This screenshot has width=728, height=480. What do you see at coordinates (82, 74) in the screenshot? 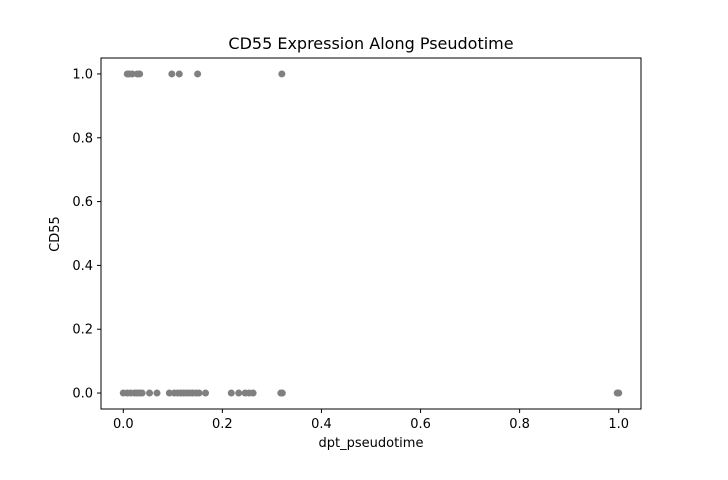
I see `y-tick-label: 1.0` at bounding box center [82, 74].